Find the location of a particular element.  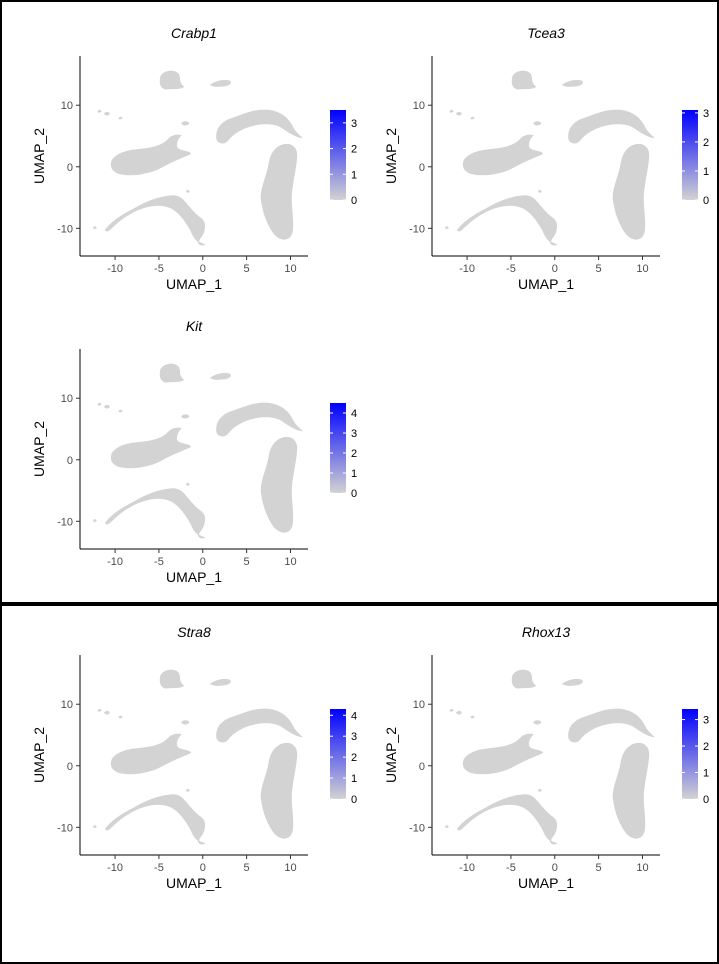

plot-title: Tcea3 is located at coordinates (546, 33).